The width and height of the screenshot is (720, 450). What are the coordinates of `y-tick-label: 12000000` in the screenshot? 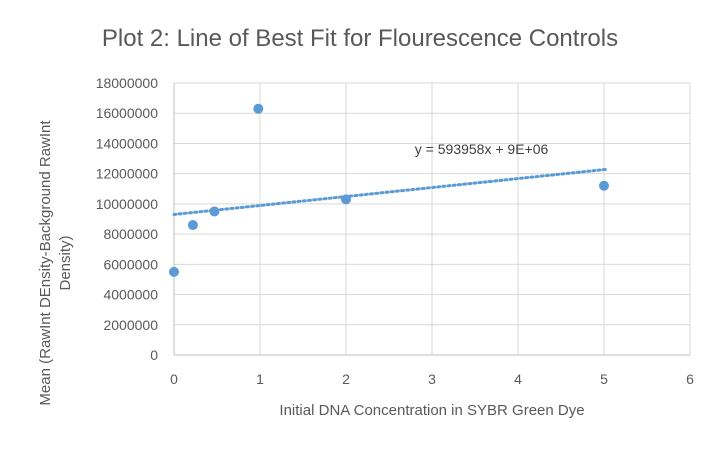 It's located at (127, 174).